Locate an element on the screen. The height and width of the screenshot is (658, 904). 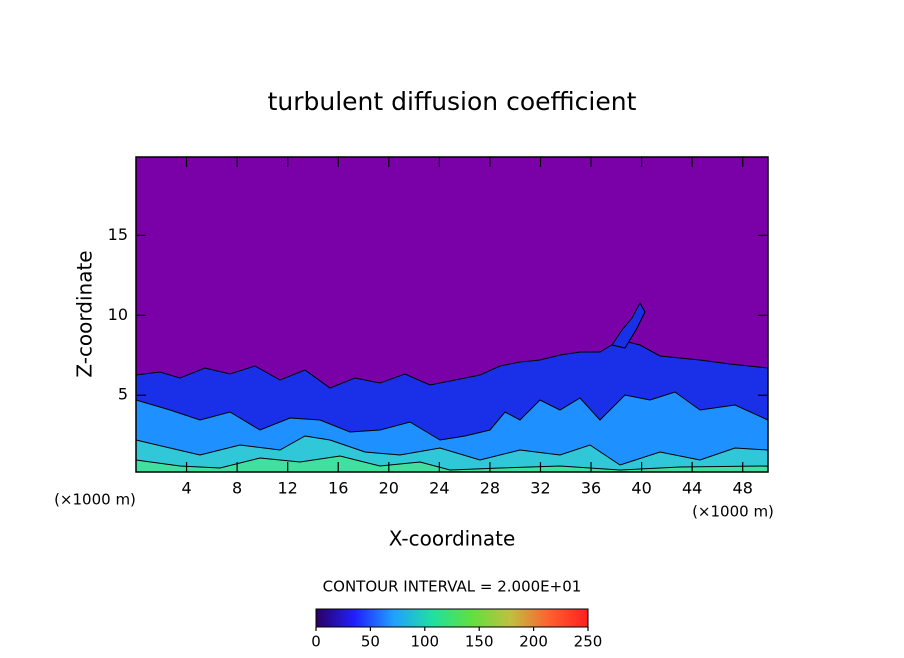
contour-interval-note: CONTOUR INTERVAL = 2.000E+01 is located at coordinates (452, 587).